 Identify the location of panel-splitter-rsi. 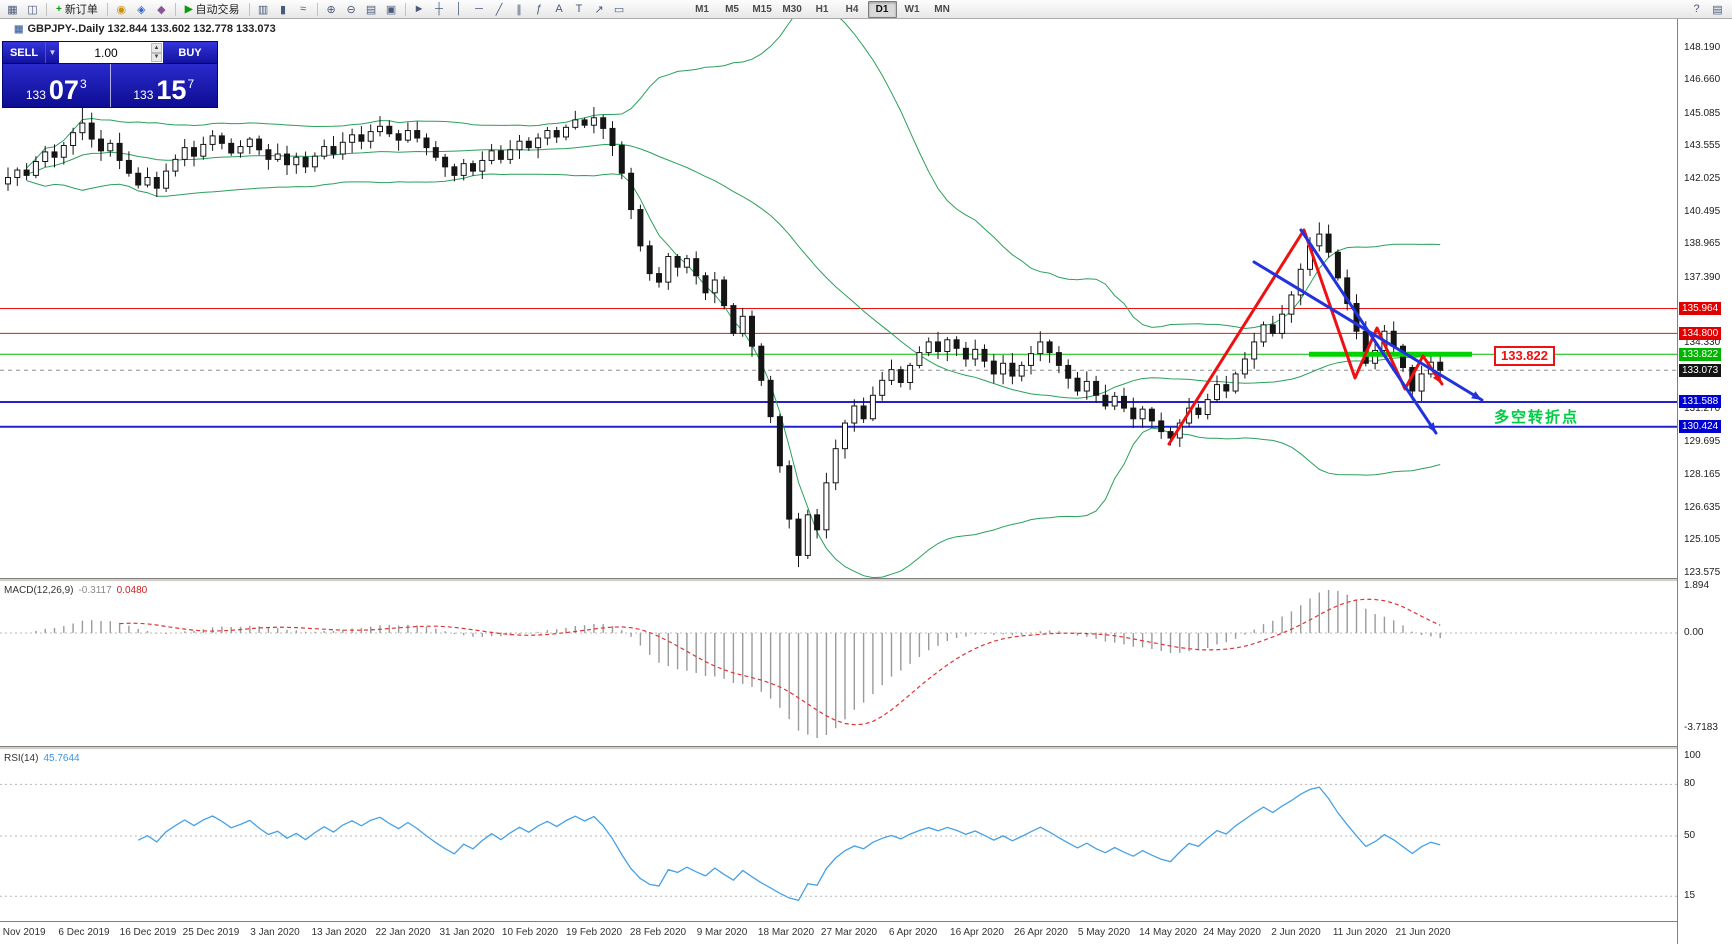
(866, 748).